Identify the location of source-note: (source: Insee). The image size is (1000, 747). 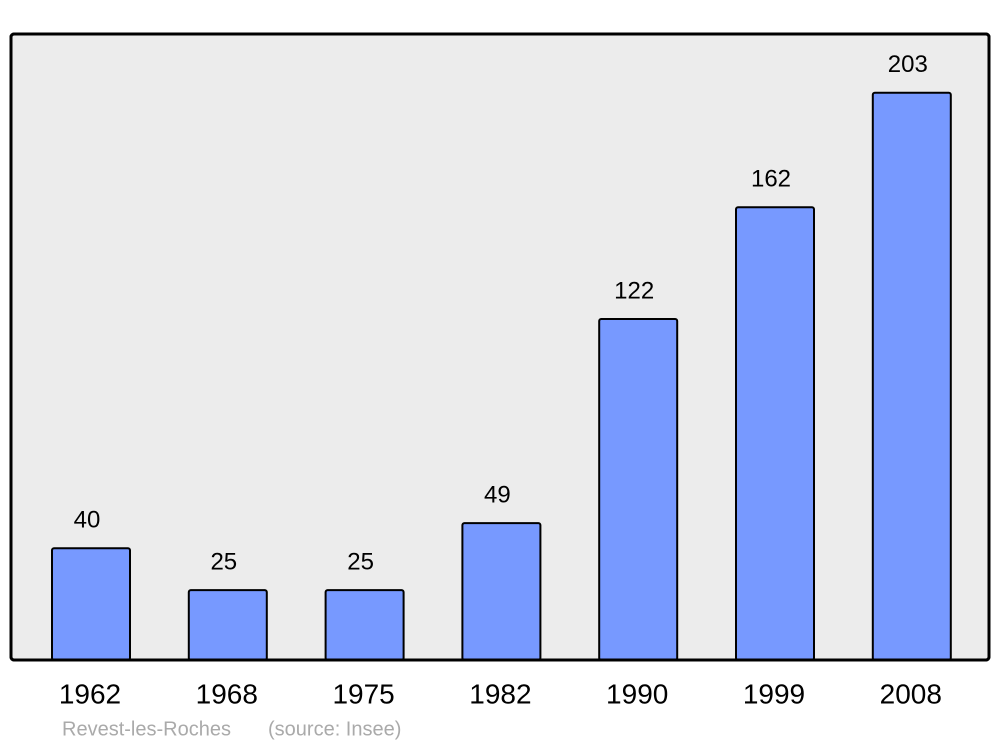
(334, 729).